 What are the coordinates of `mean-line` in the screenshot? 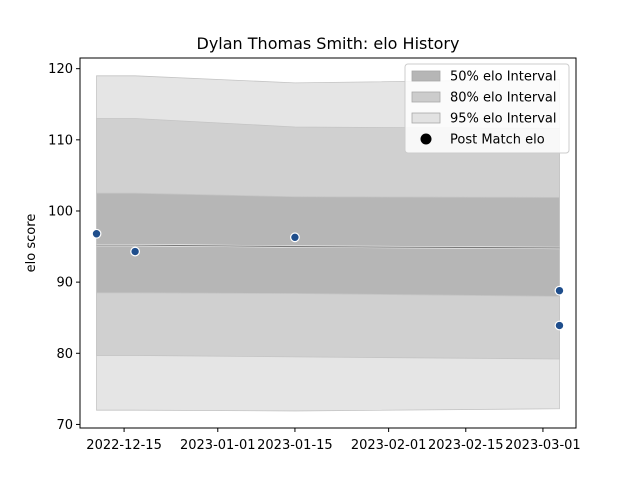 It's located at (328, 246).